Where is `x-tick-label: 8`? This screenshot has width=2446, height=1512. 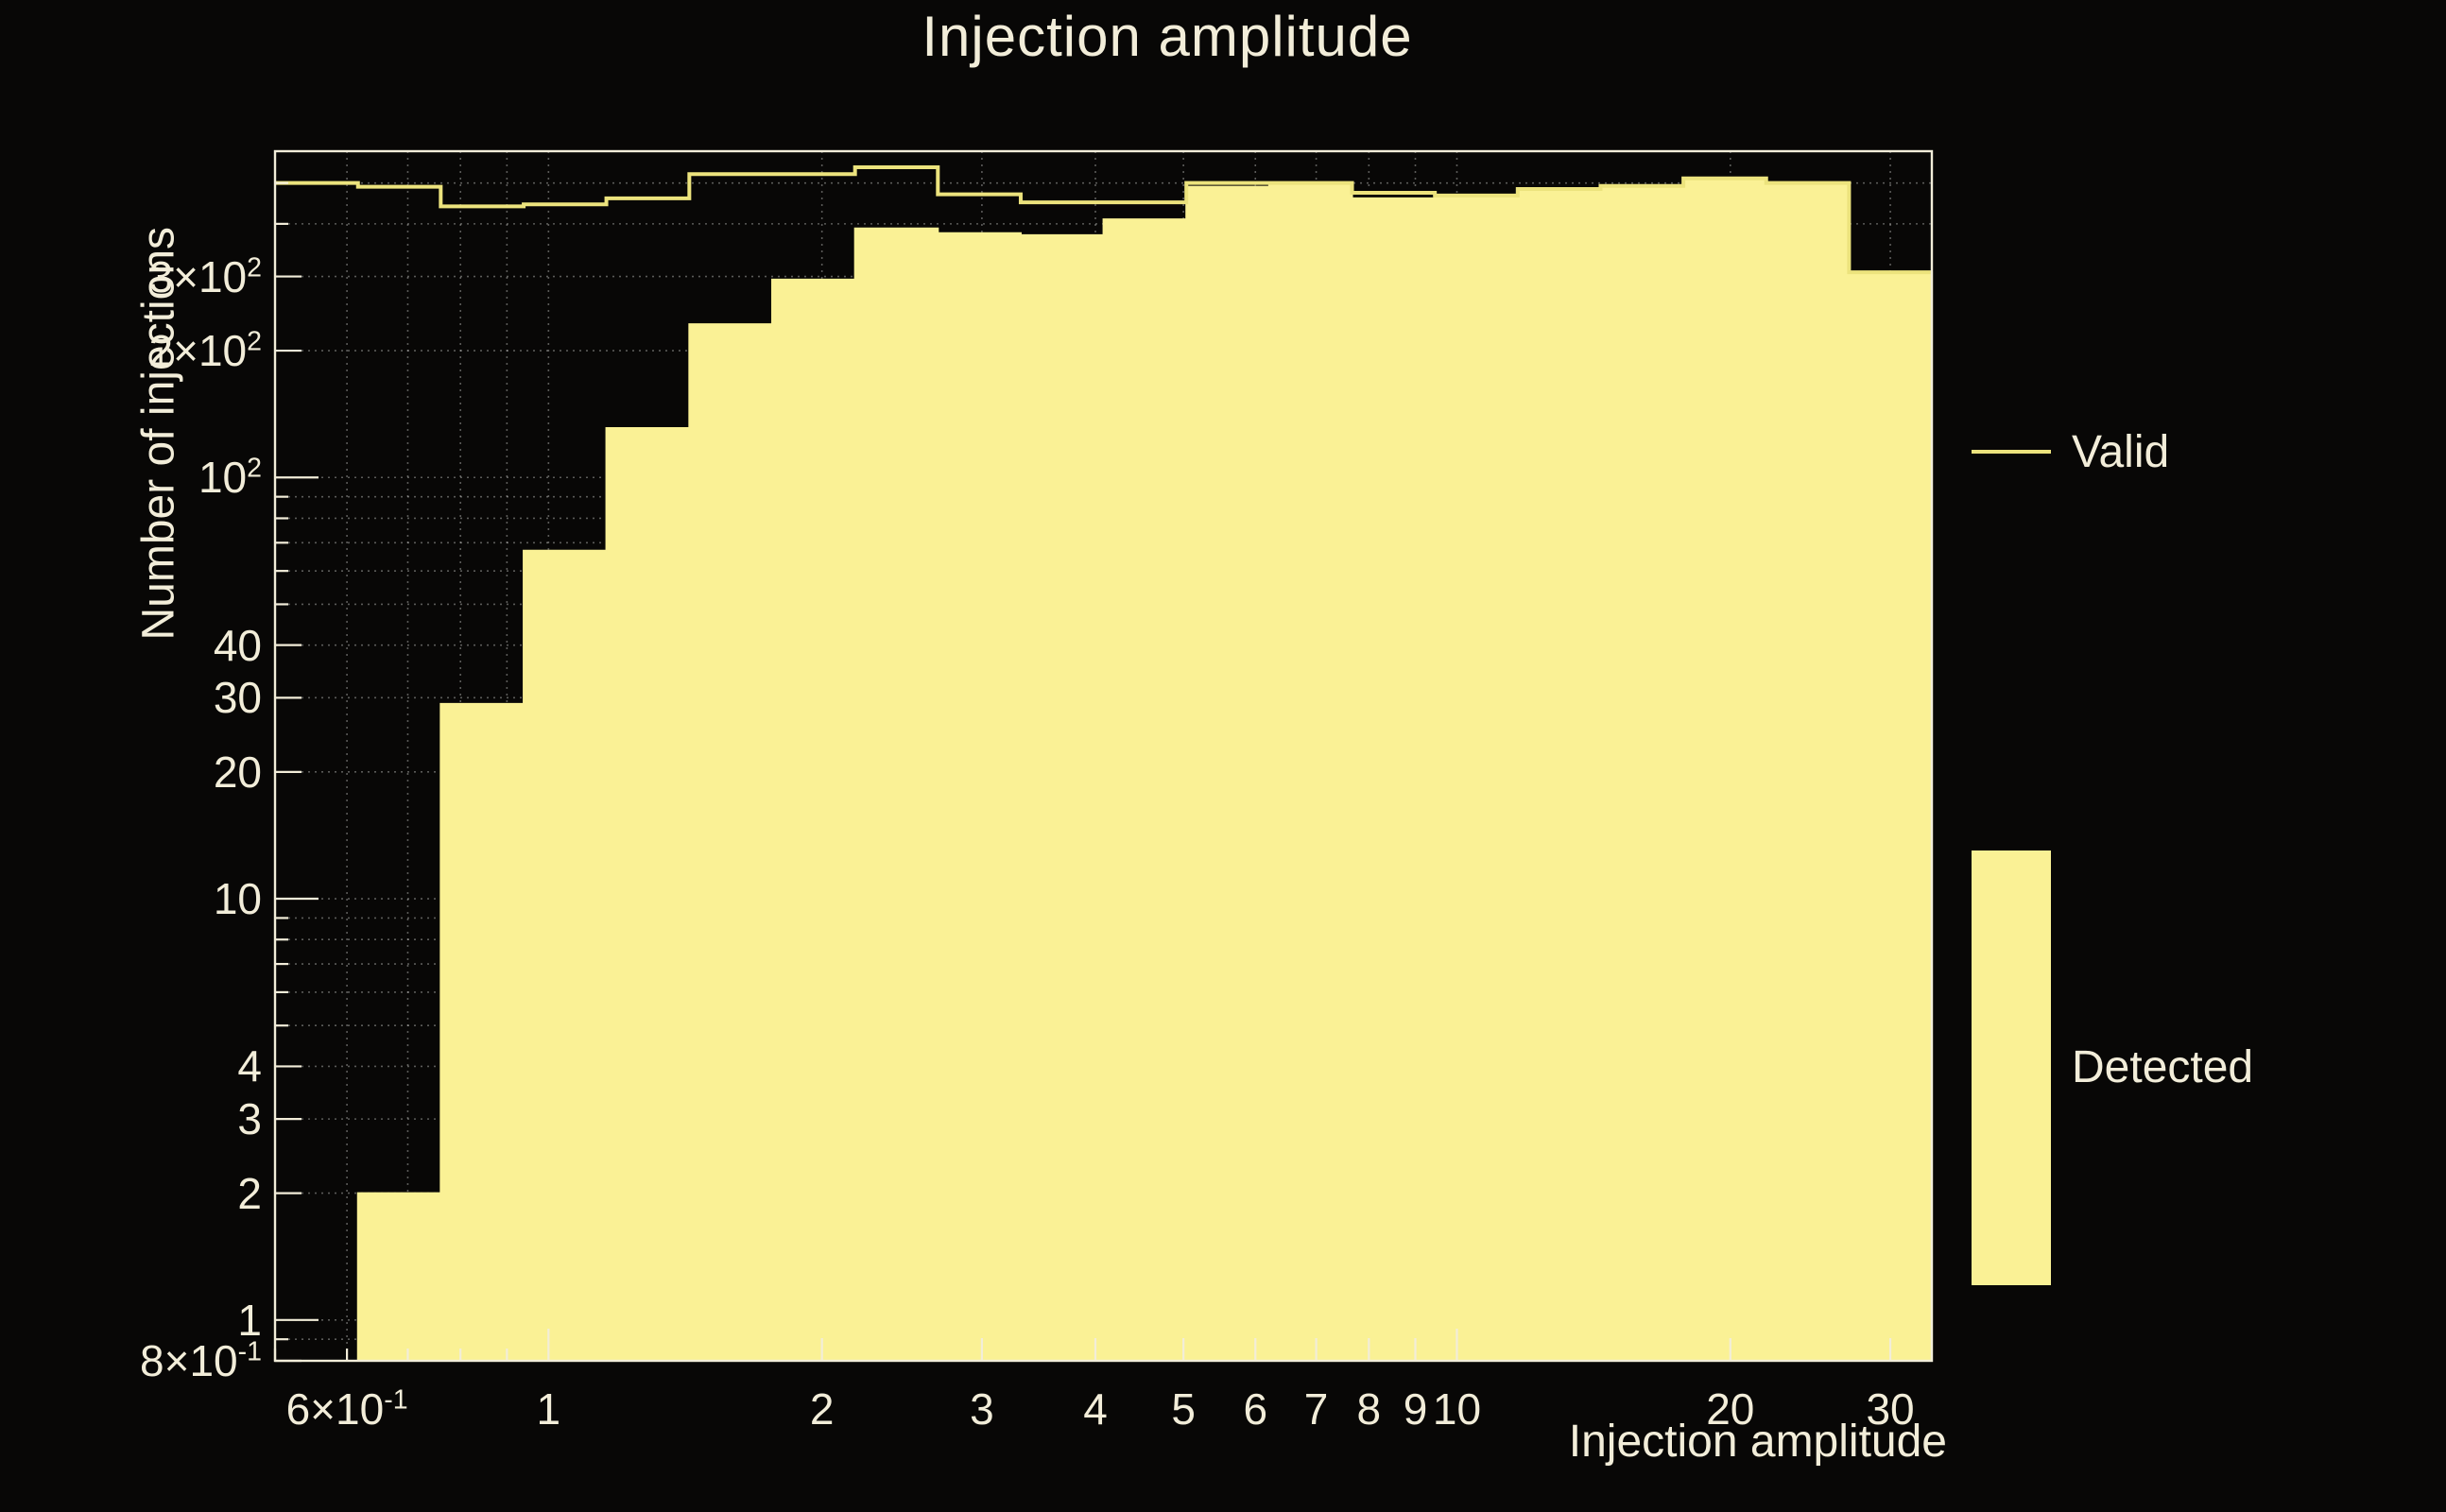 x-tick-label: 8 is located at coordinates (1369, 1409).